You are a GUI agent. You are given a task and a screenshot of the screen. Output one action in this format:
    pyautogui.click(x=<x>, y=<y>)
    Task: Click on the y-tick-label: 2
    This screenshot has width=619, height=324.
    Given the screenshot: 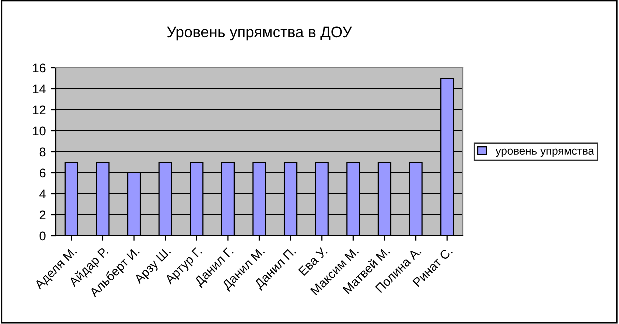 What is the action you would take?
    pyautogui.click(x=43, y=215)
    